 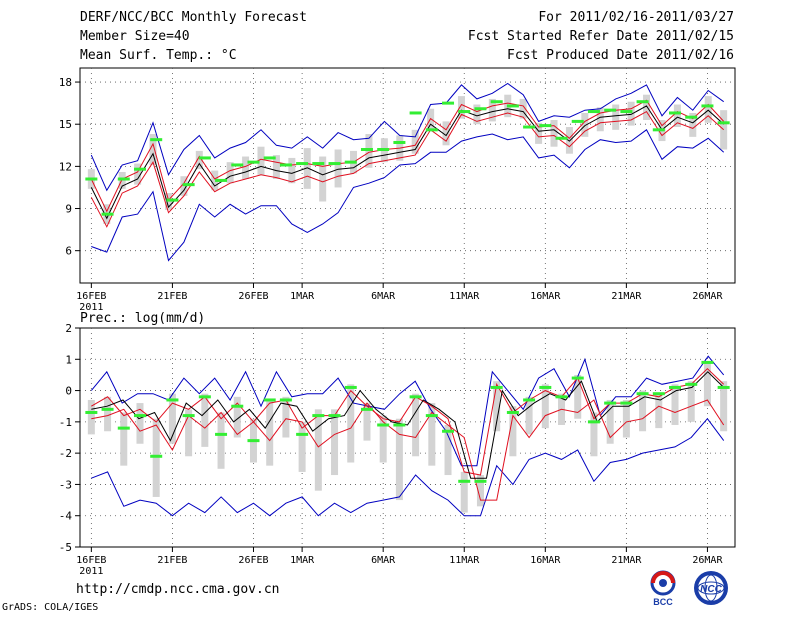 I want to click on y-tick-label: 9, so click(x=68, y=209).